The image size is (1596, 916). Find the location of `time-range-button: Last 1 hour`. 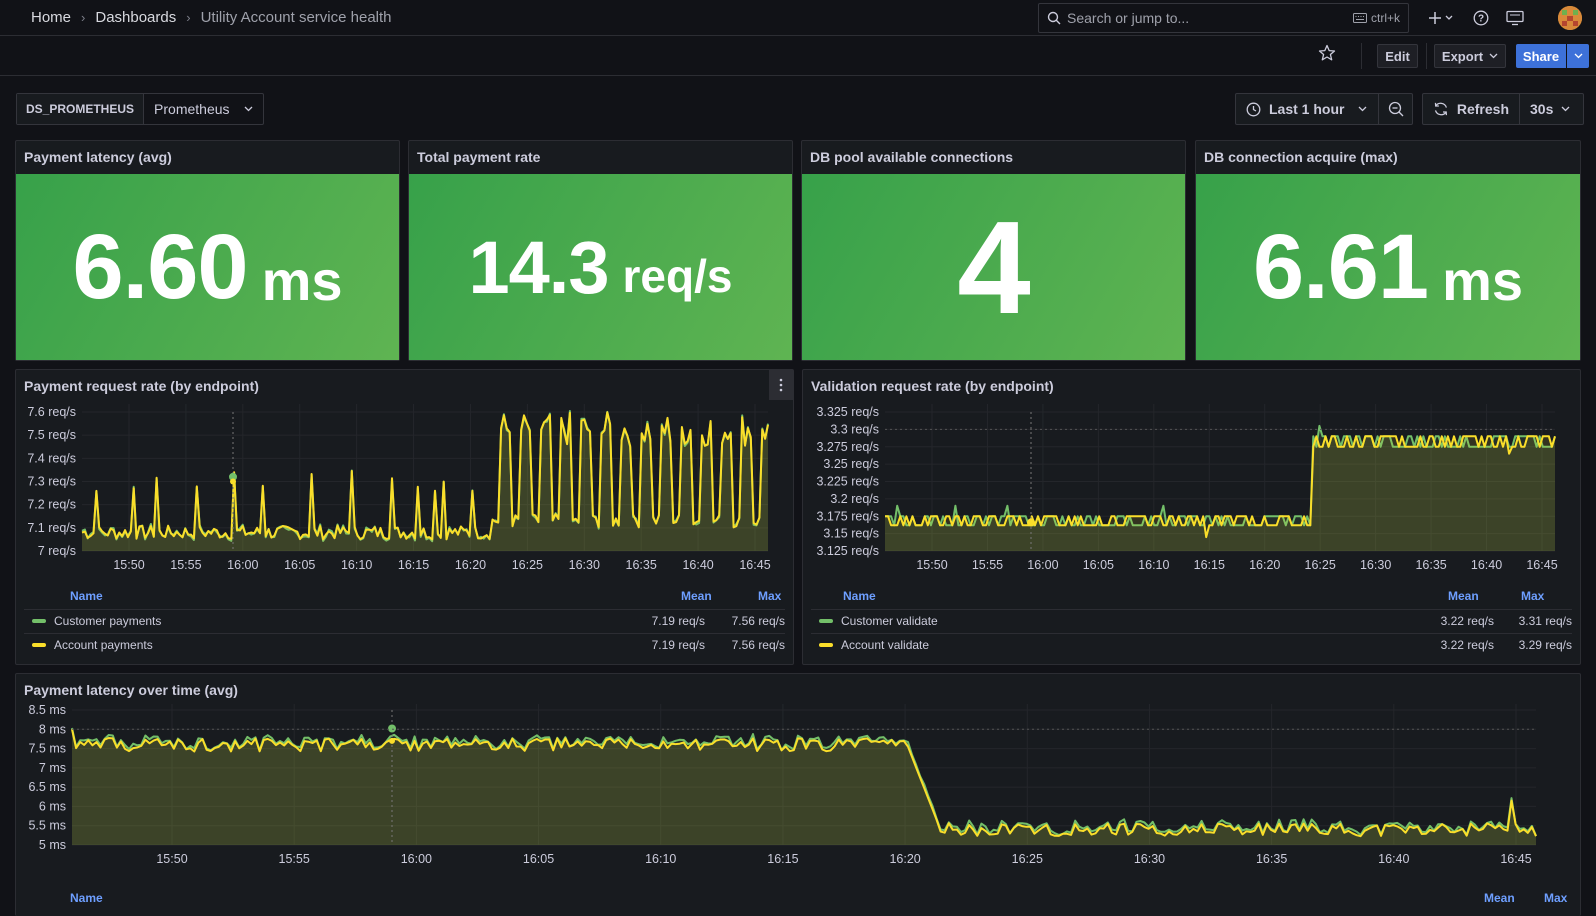

time-range-button: Last 1 hour is located at coordinates (1307, 109).